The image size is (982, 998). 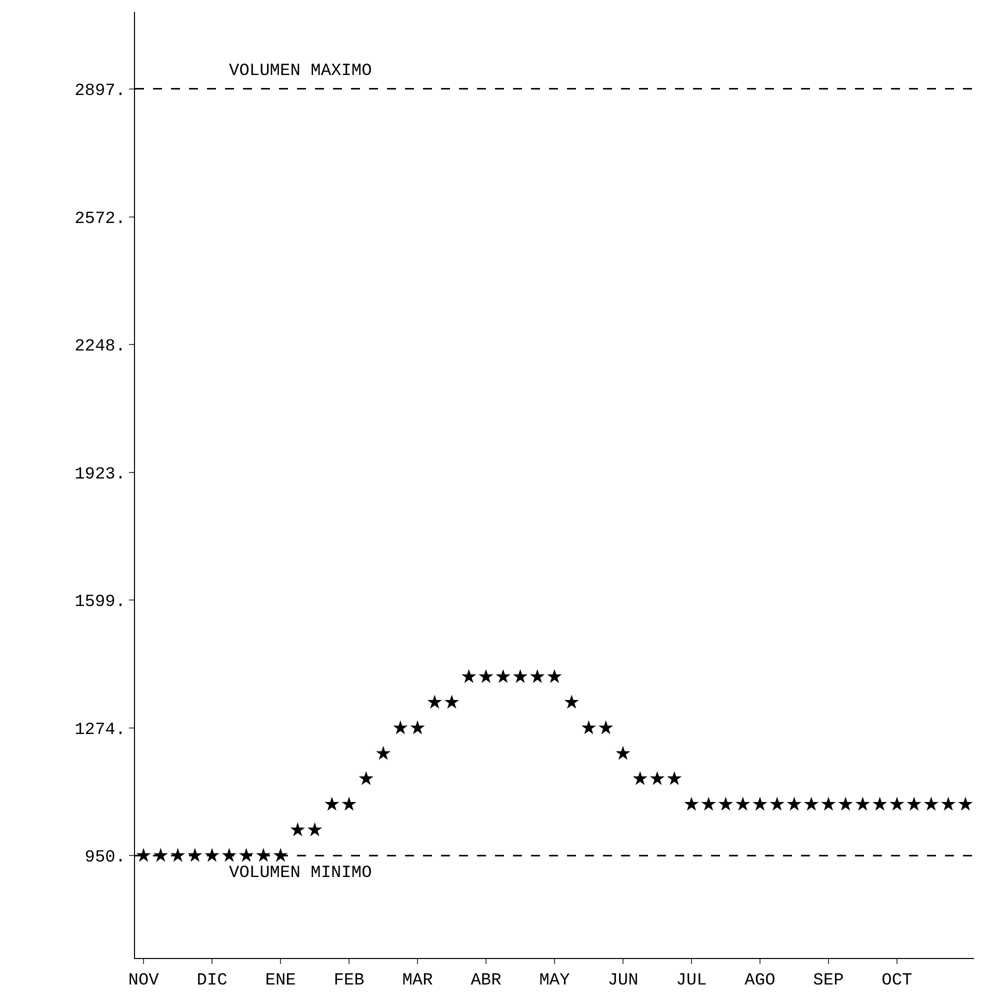 I want to click on x-tick-label: NOV, so click(x=144, y=980).